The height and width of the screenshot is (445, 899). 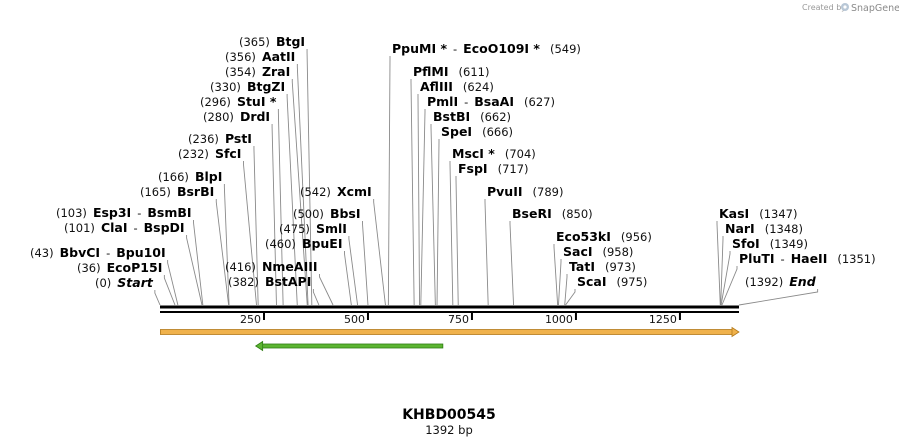 I want to click on site-name: EcoO109I *, so click(x=501, y=48).